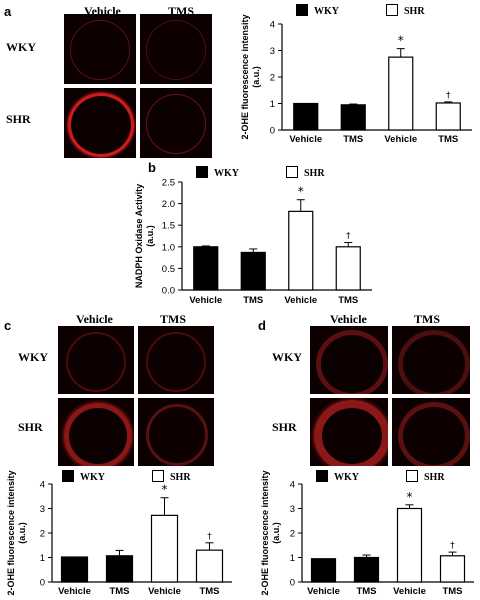  Describe the element at coordinates (168, 183) in the screenshot. I see `y-tick-label: 2.5` at that location.